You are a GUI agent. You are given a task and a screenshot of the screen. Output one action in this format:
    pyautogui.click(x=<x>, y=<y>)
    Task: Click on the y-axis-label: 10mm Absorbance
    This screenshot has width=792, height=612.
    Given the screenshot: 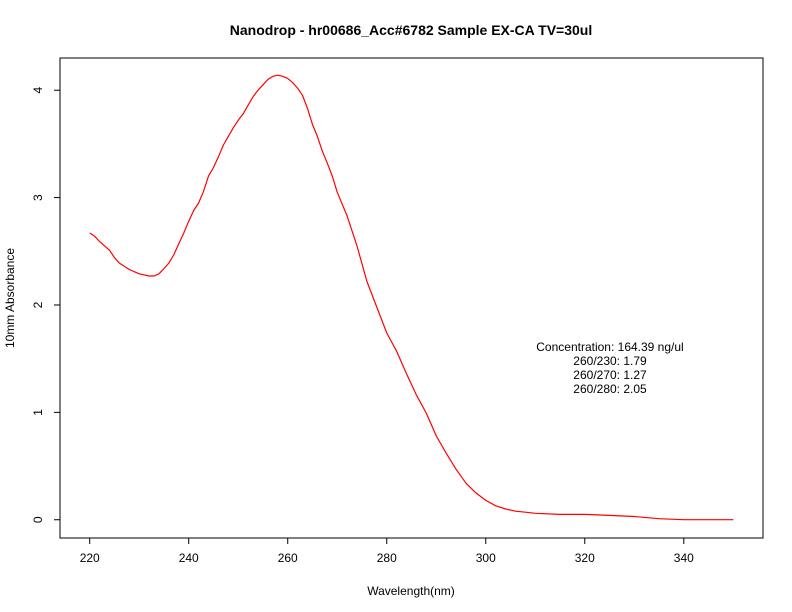 What is the action you would take?
    pyautogui.click(x=10, y=298)
    